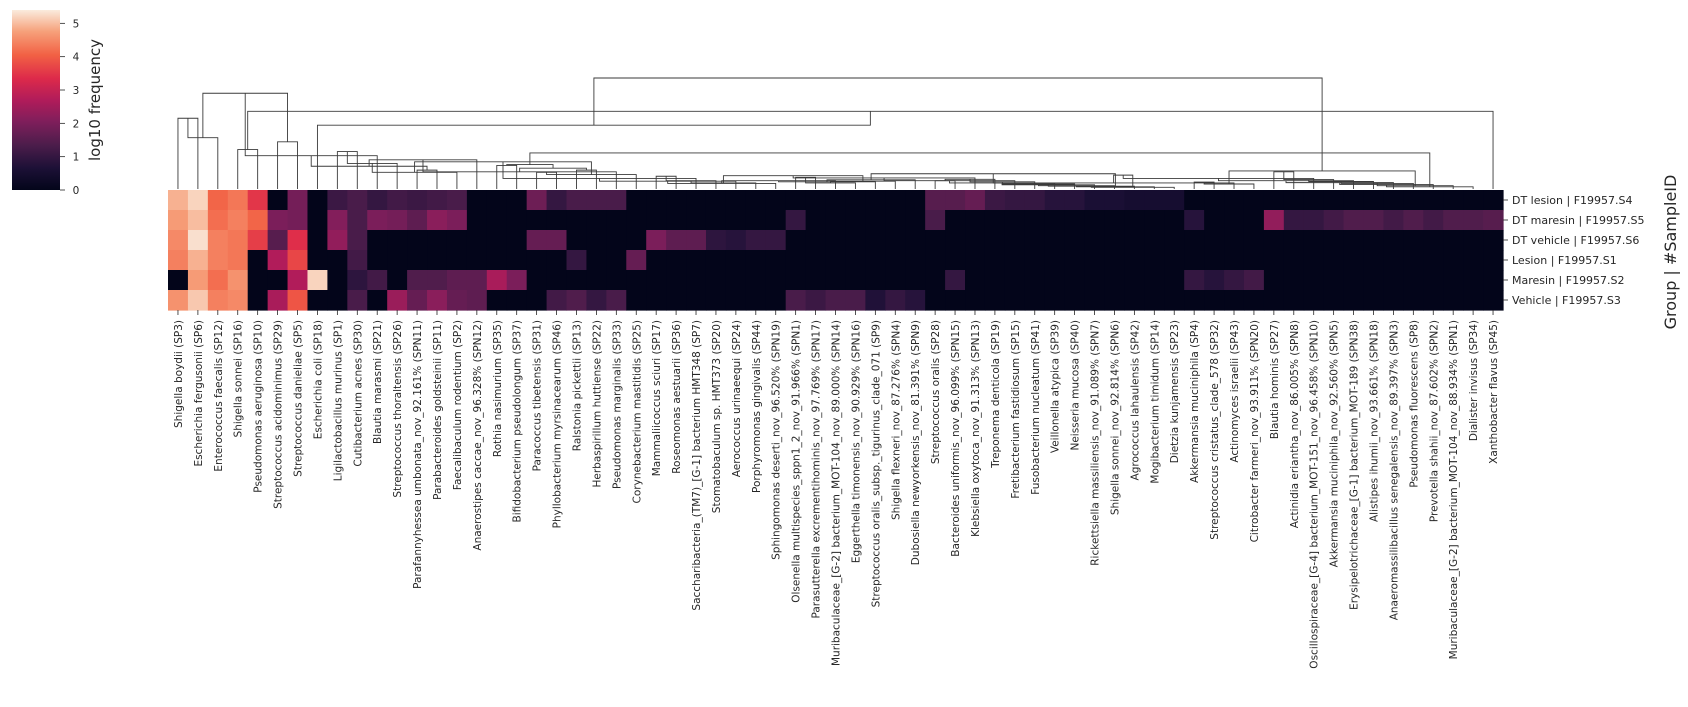 The height and width of the screenshot is (707, 1688). What do you see at coordinates (617, 404) in the screenshot?
I see `column-label: Pseudomonas marginalis (SP33)` at bounding box center [617, 404].